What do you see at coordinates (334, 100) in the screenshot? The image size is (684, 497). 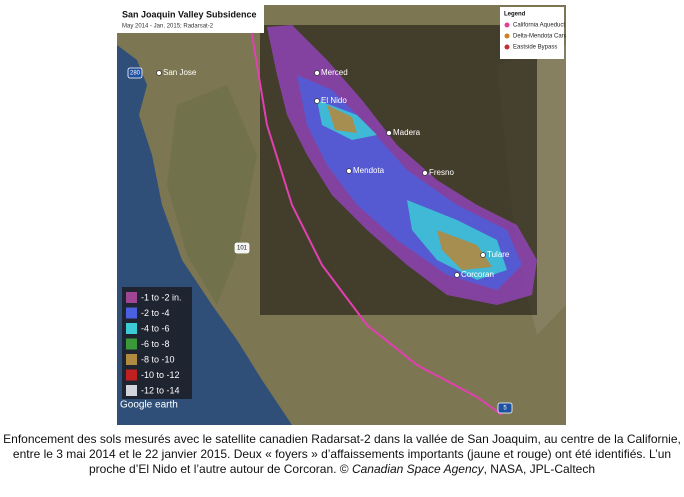 I see `place-label: El Nido` at bounding box center [334, 100].